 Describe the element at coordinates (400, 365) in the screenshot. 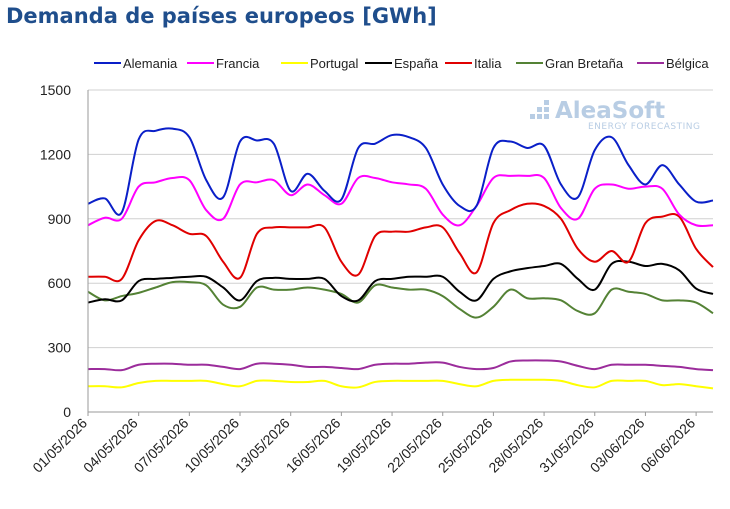

I see `series-line-belgica` at that location.